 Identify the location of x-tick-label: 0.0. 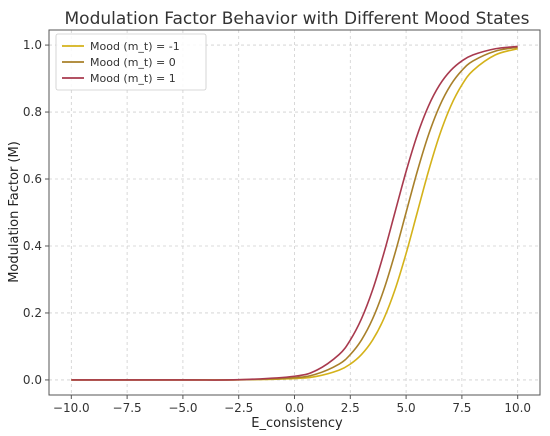
(294, 408).